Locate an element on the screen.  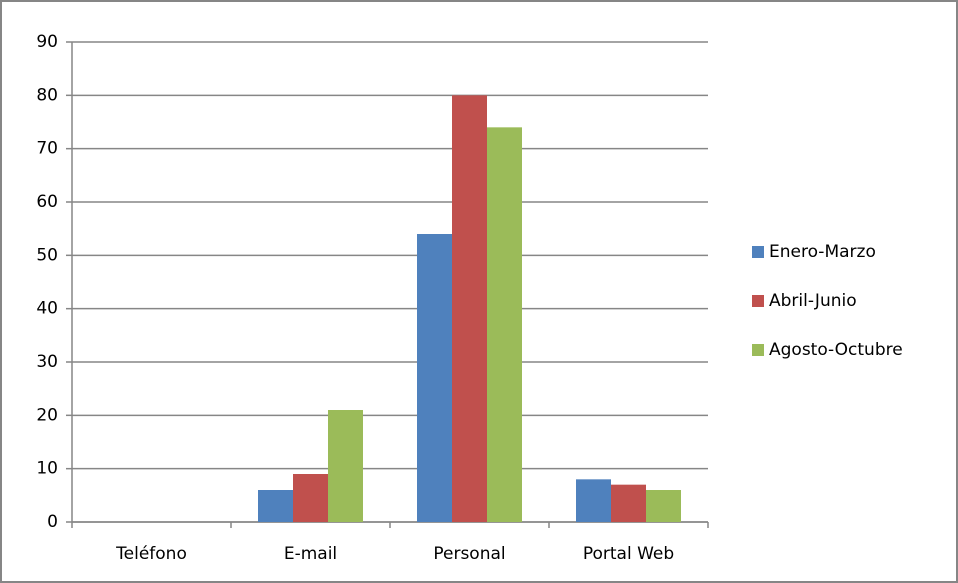
y-tick-label: 50 is located at coordinates (47, 255).